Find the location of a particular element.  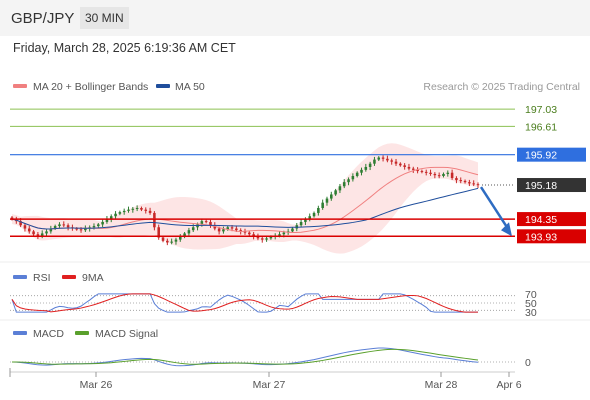

top-bar: GBP/JPY 30 MIN is located at coordinates (295, 18).